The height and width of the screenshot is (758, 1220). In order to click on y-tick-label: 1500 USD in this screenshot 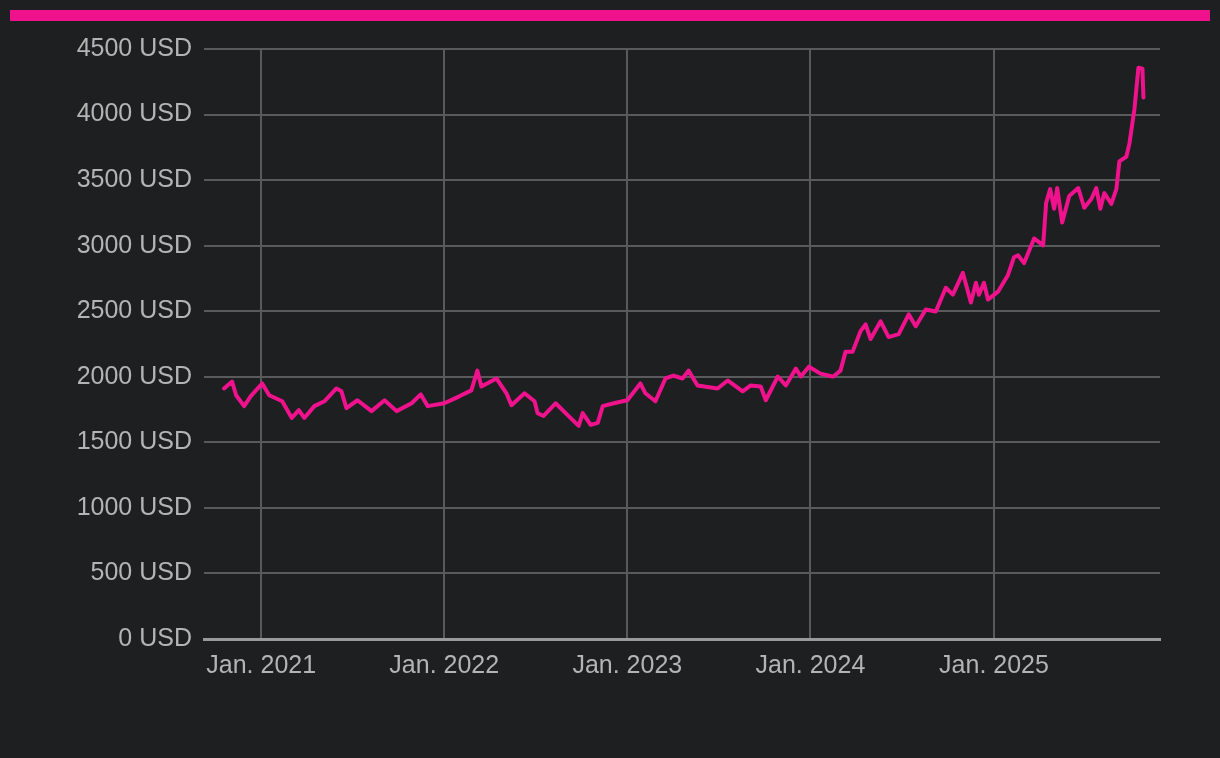, I will do `click(134, 440)`.